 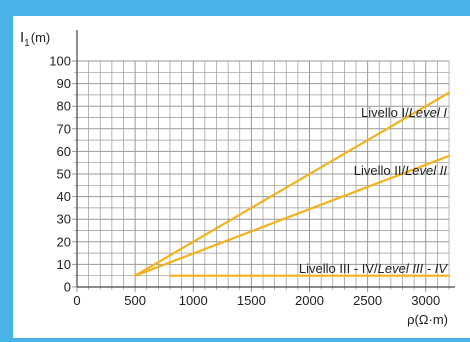 What do you see at coordinates (35, 39) in the screenshot?
I see `y-axis-label: I1(m)` at bounding box center [35, 39].